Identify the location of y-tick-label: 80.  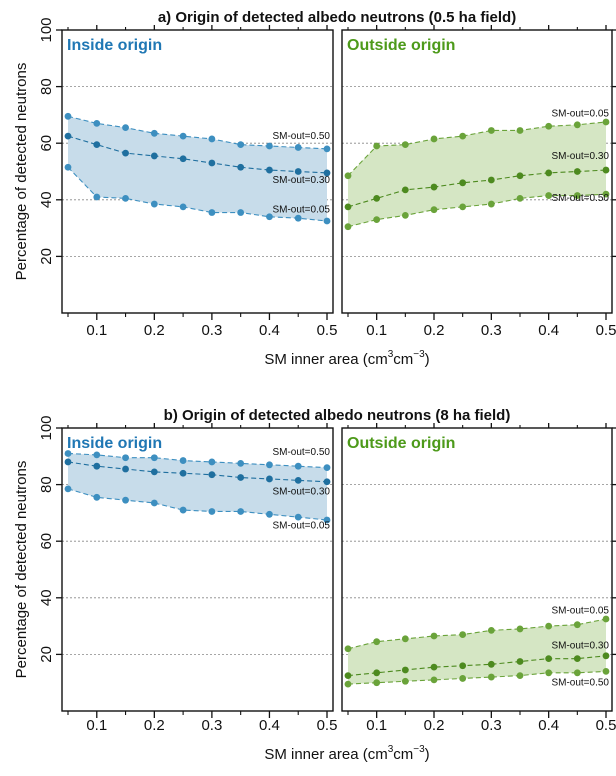
(46, 86).